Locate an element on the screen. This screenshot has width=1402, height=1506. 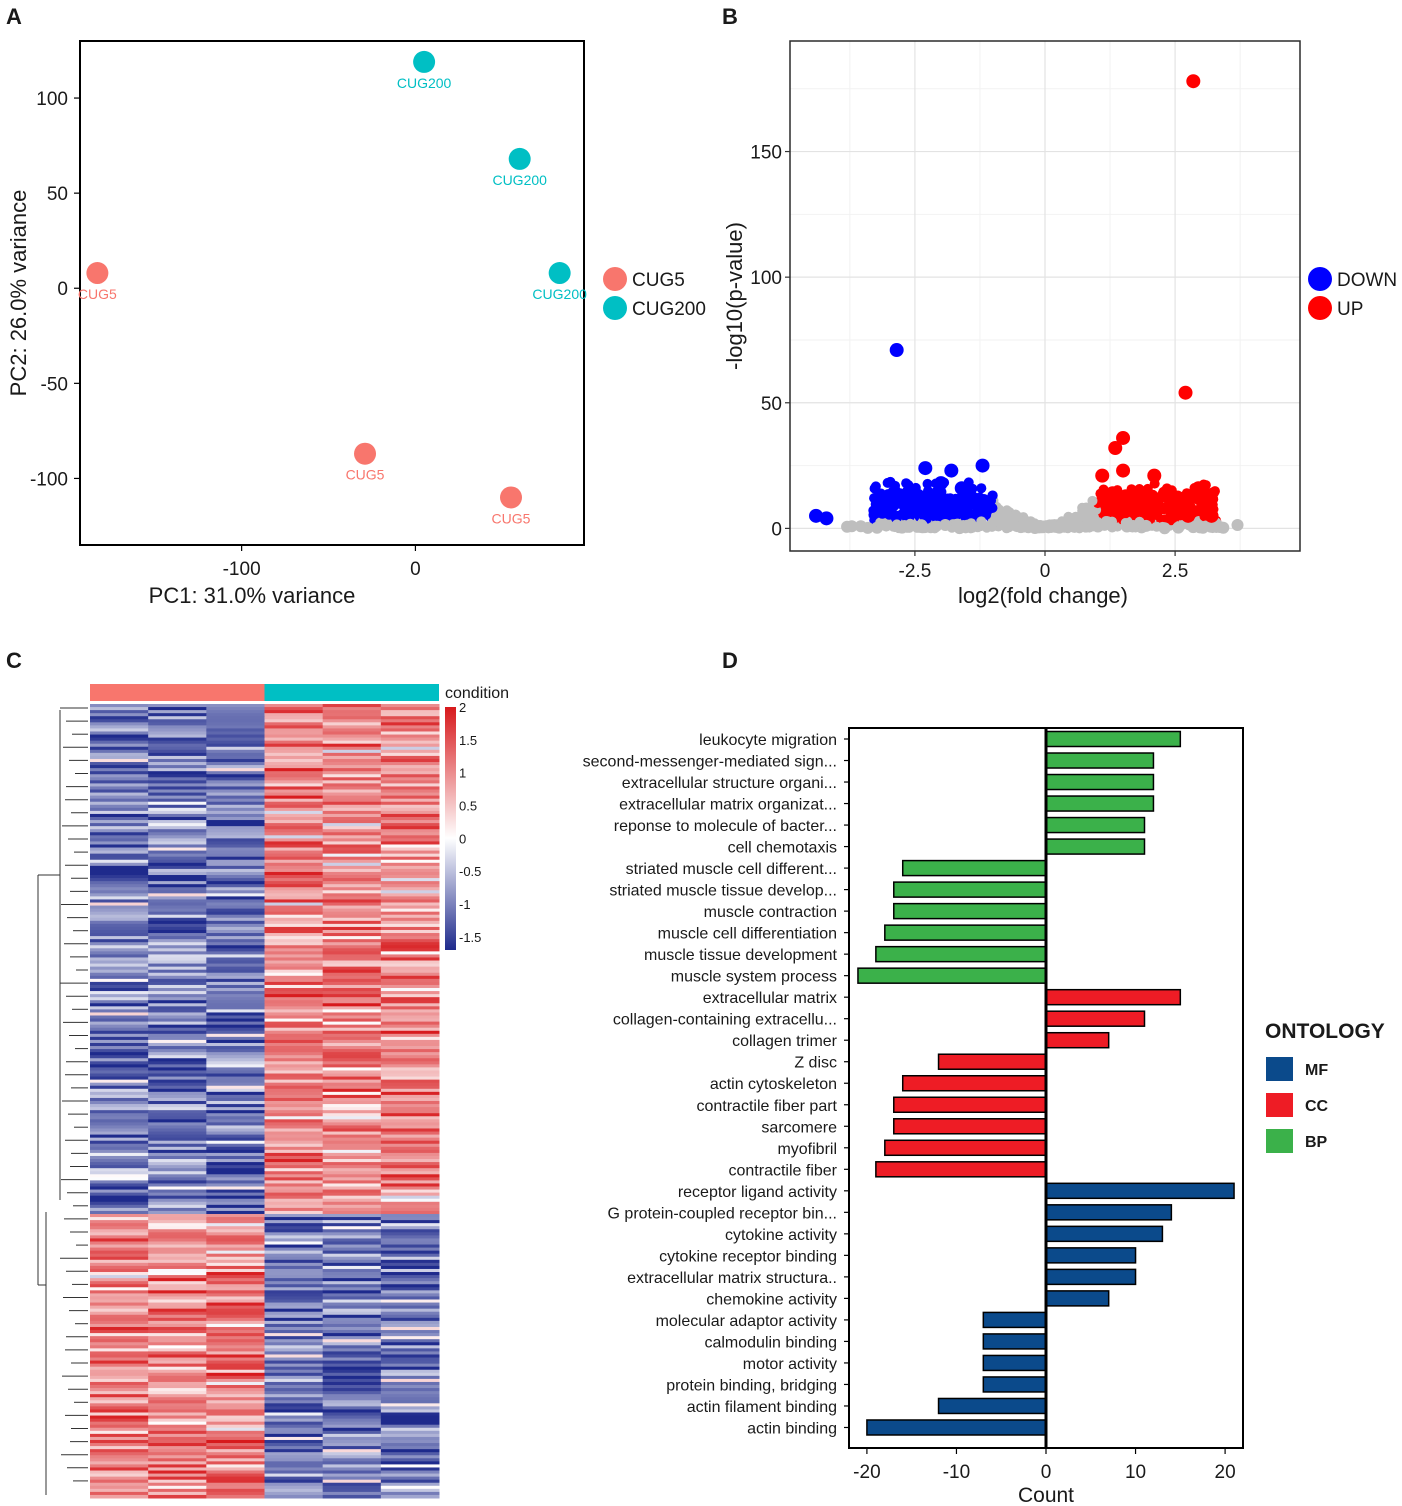
go-term-label: calmodulin binding is located at coordinates (770, 1342).